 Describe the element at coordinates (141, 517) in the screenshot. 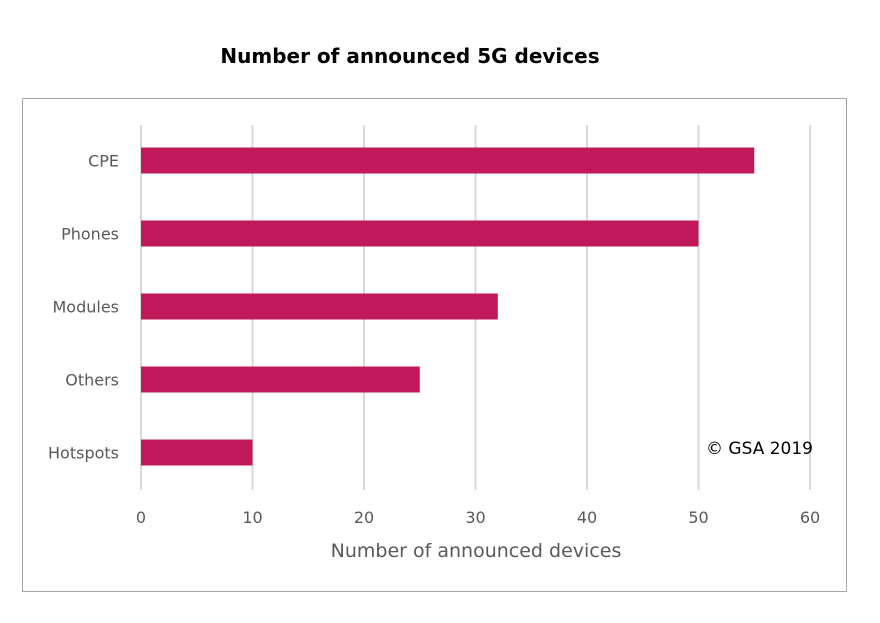

I see `x-tick-label: 0` at that location.